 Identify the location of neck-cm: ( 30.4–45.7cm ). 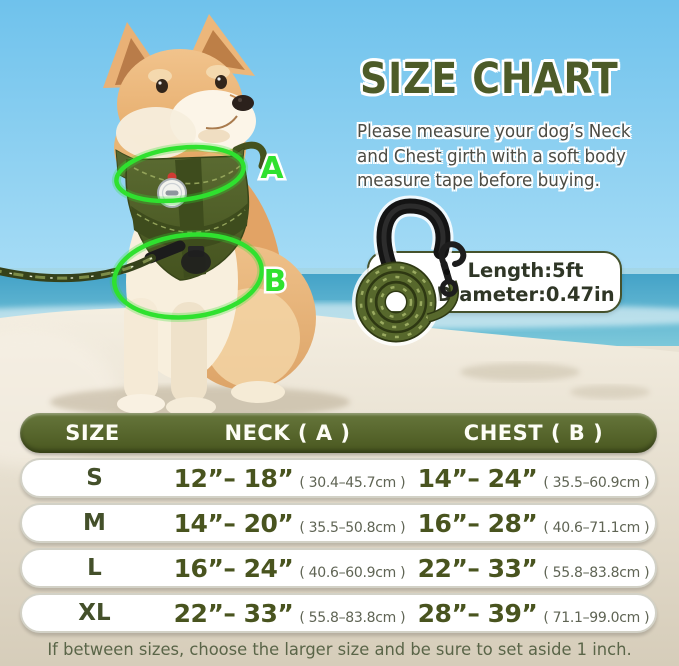
(352, 482).